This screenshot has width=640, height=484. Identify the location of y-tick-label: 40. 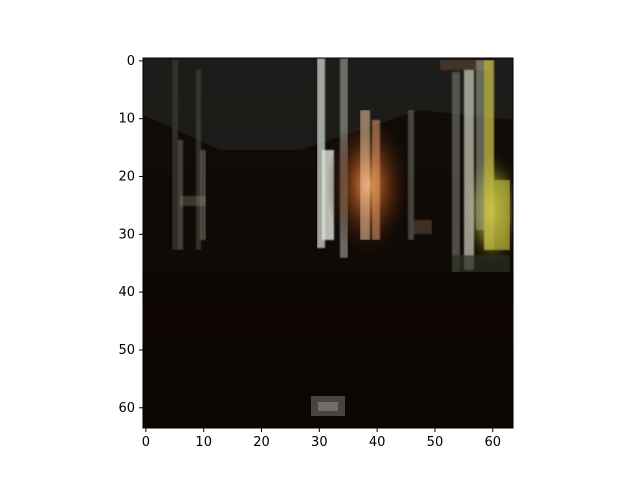
(126, 292).